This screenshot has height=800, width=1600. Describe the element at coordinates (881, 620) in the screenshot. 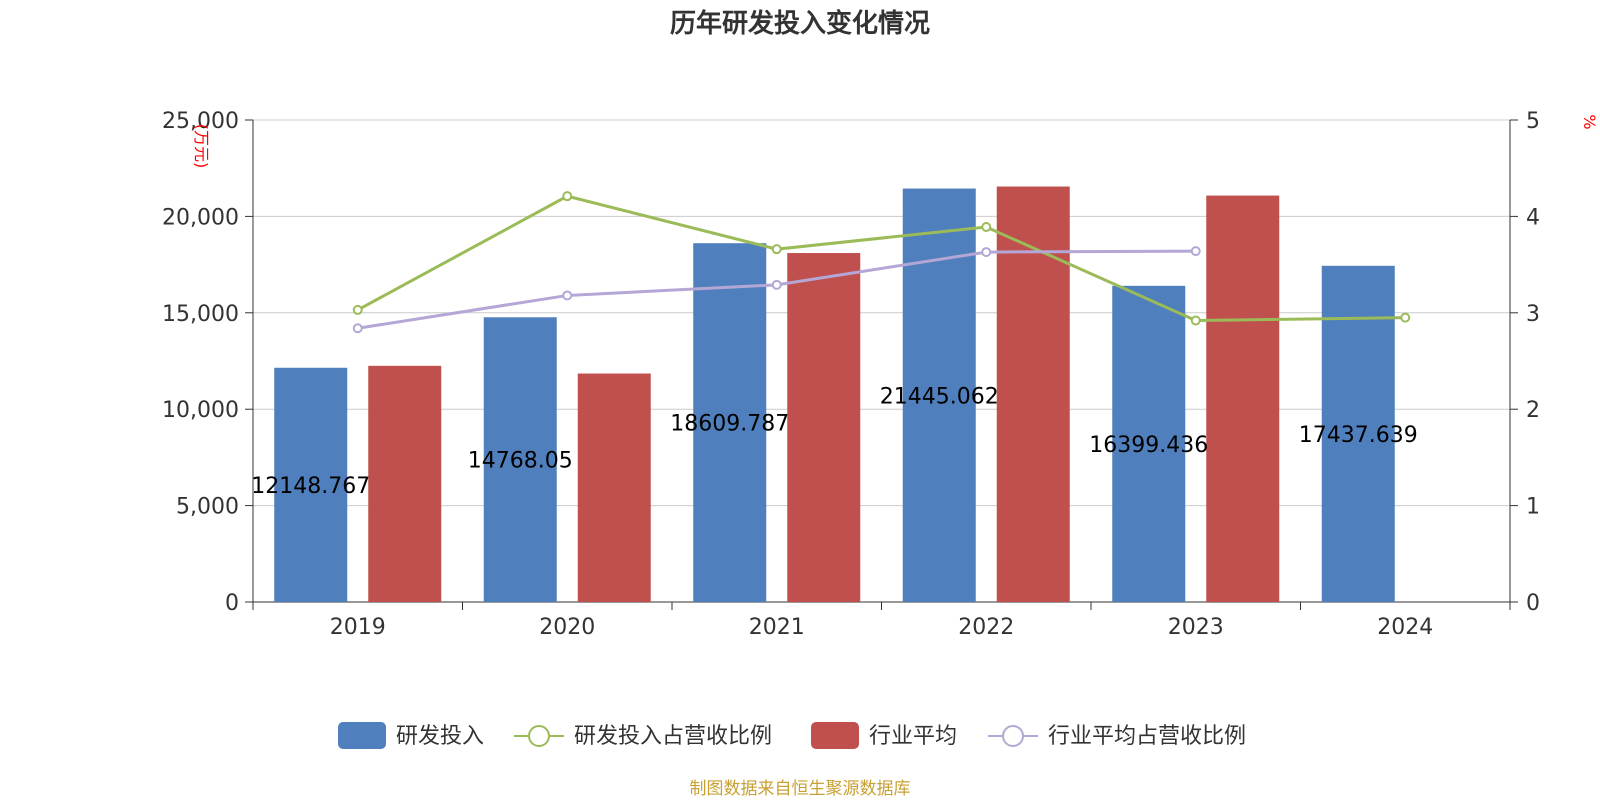

I see `x-axis: 2019 2020 2021 2022 2023 2024` at that location.